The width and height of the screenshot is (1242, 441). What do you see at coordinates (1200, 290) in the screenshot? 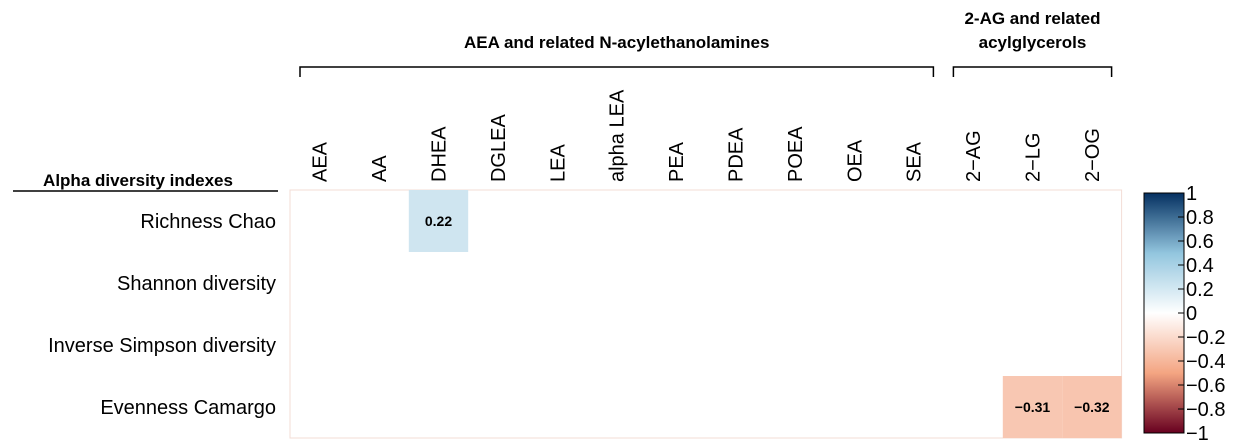
I see `colorbar-tick-label: 0.2` at bounding box center [1200, 290].